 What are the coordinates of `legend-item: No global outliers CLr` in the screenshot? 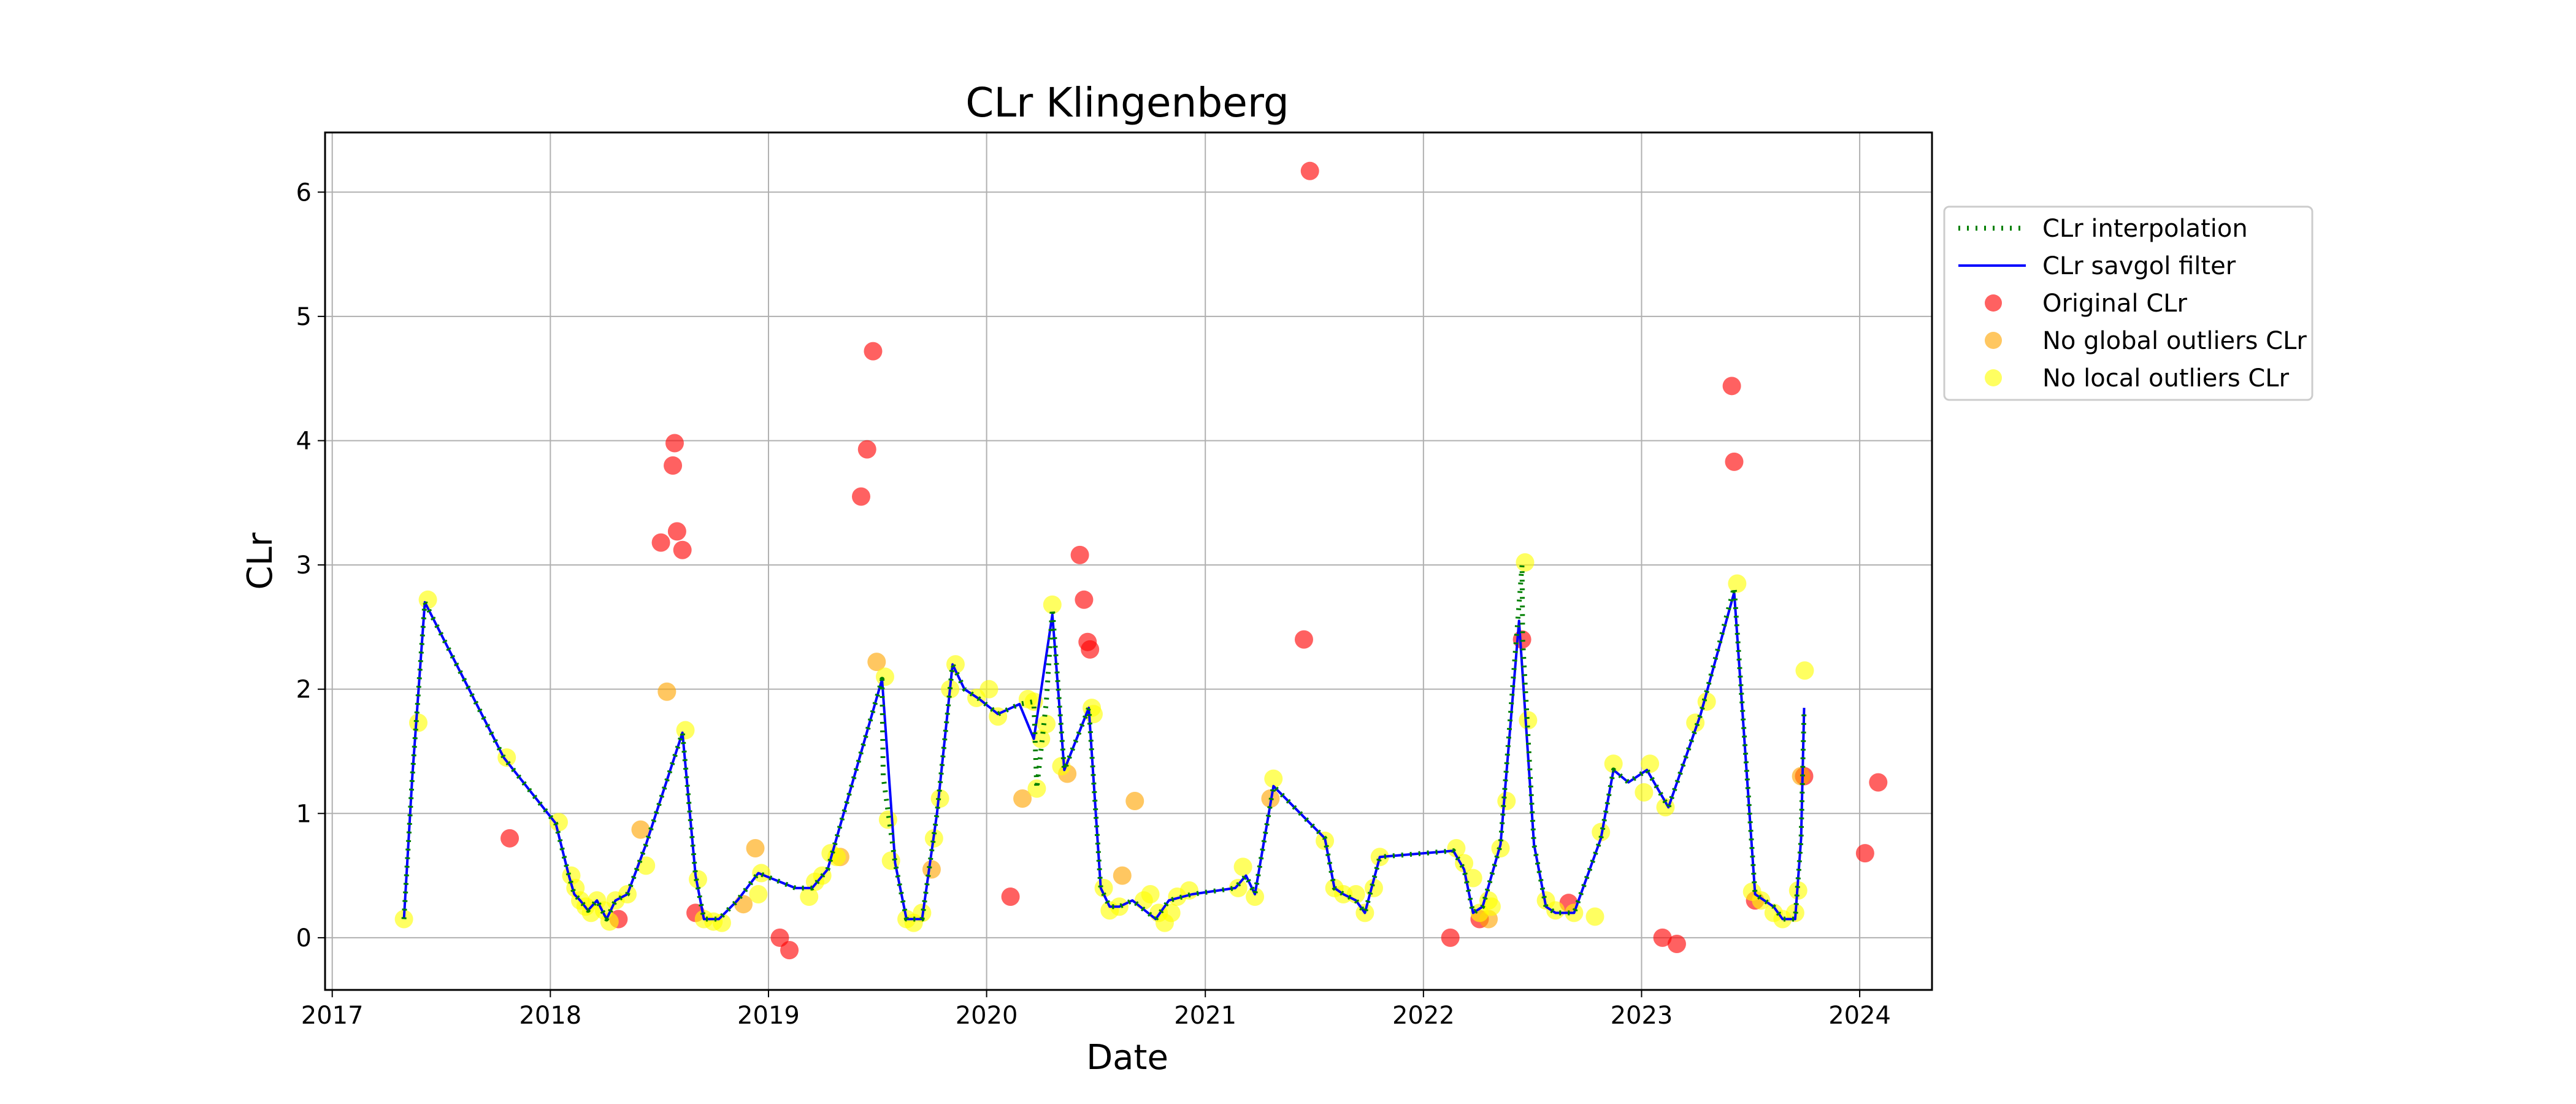 It's located at (2146, 341).